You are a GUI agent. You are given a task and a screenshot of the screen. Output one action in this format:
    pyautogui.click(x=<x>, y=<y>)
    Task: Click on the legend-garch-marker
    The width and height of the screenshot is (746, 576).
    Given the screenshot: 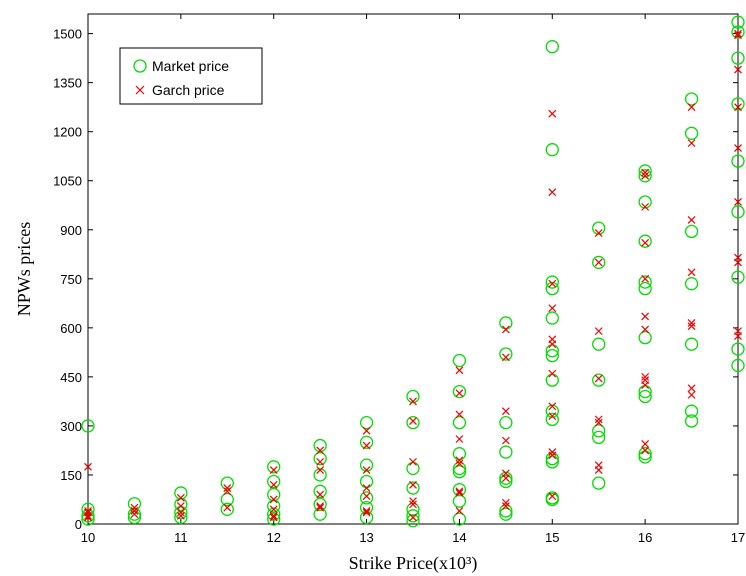 What is the action you would take?
    pyautogui.click(x=140, y=90)
    